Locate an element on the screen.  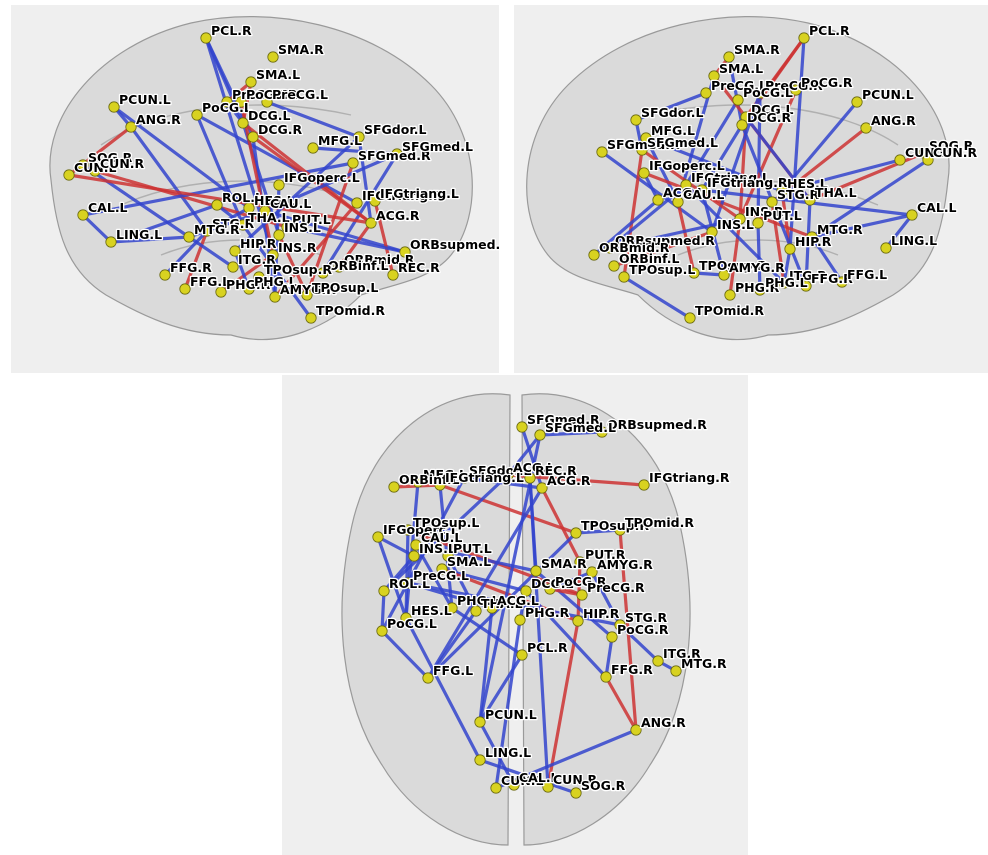
region-label: FFG.L is located at coordinates (210, 281).